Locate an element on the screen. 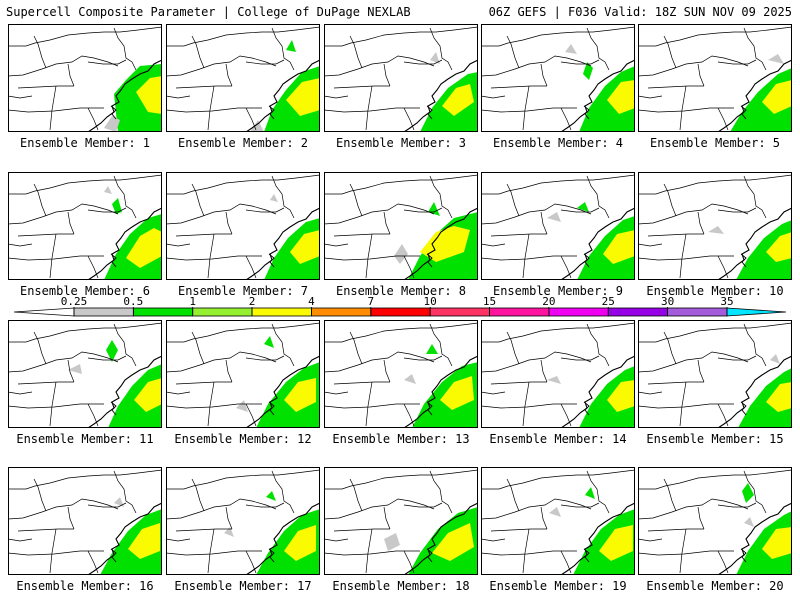  legend-tick-label: 15 is located at coordinates (489, 302).